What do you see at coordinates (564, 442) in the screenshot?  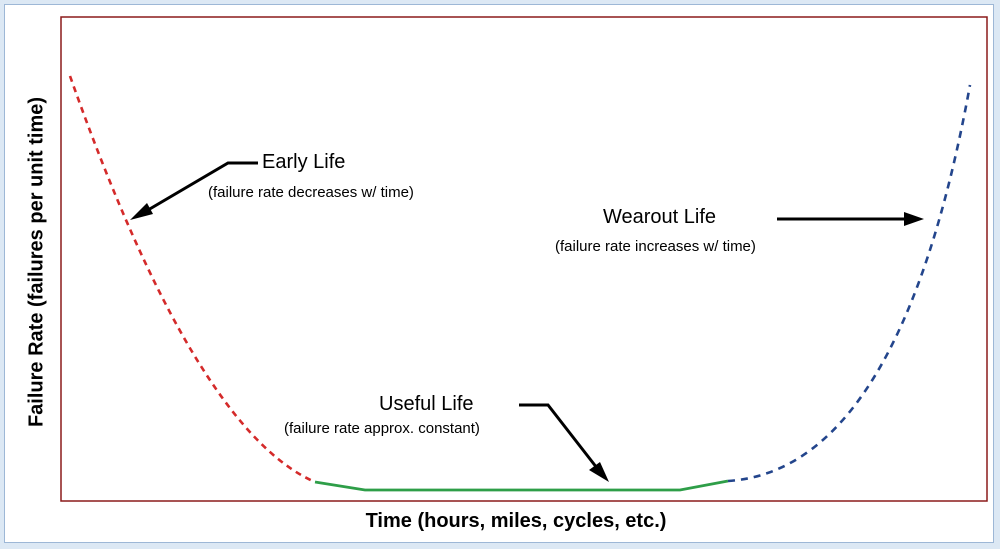 I see `useful-life-arrow` at bounding box center [564, 442].